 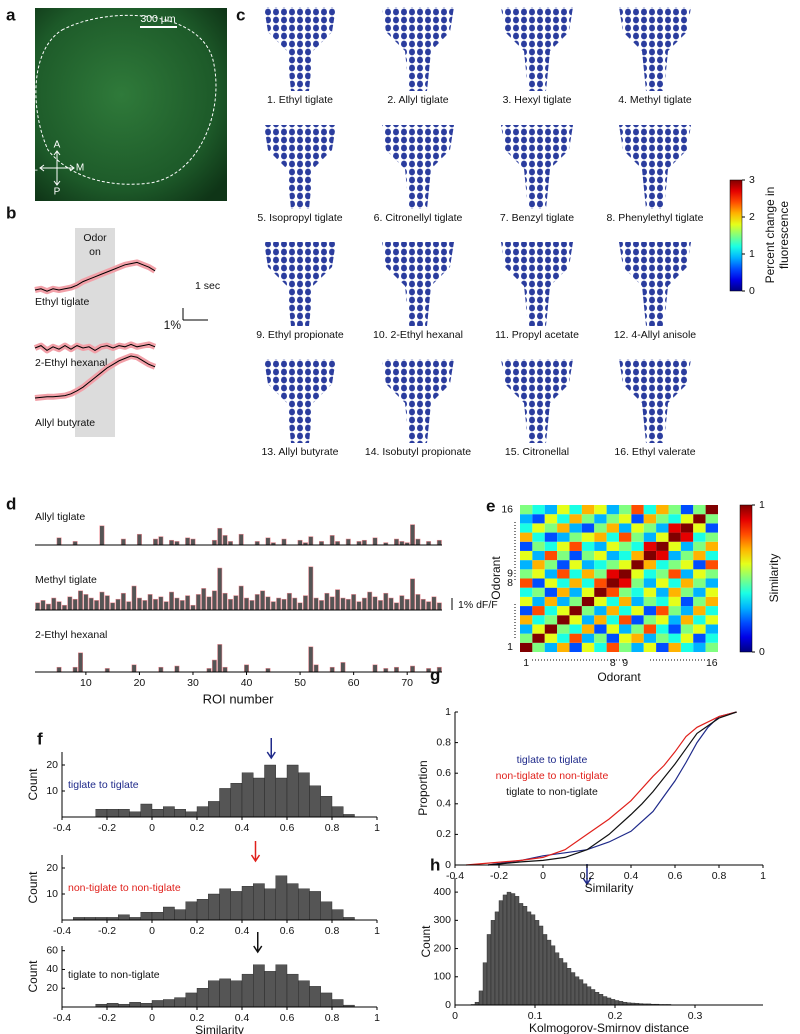 I want to click on x-axis-label: Odorant, so click(x=619, y=677).